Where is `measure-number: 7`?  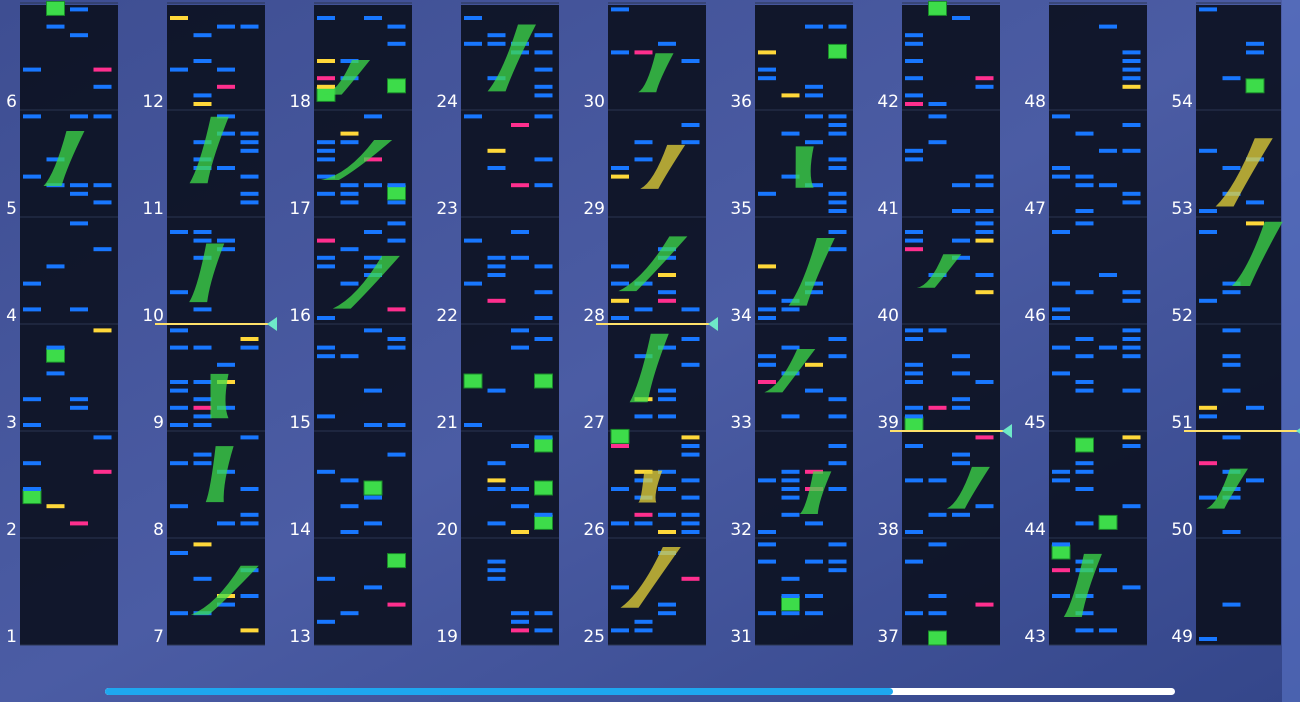
measure-number: 7 is located at coordinates (158, 637).